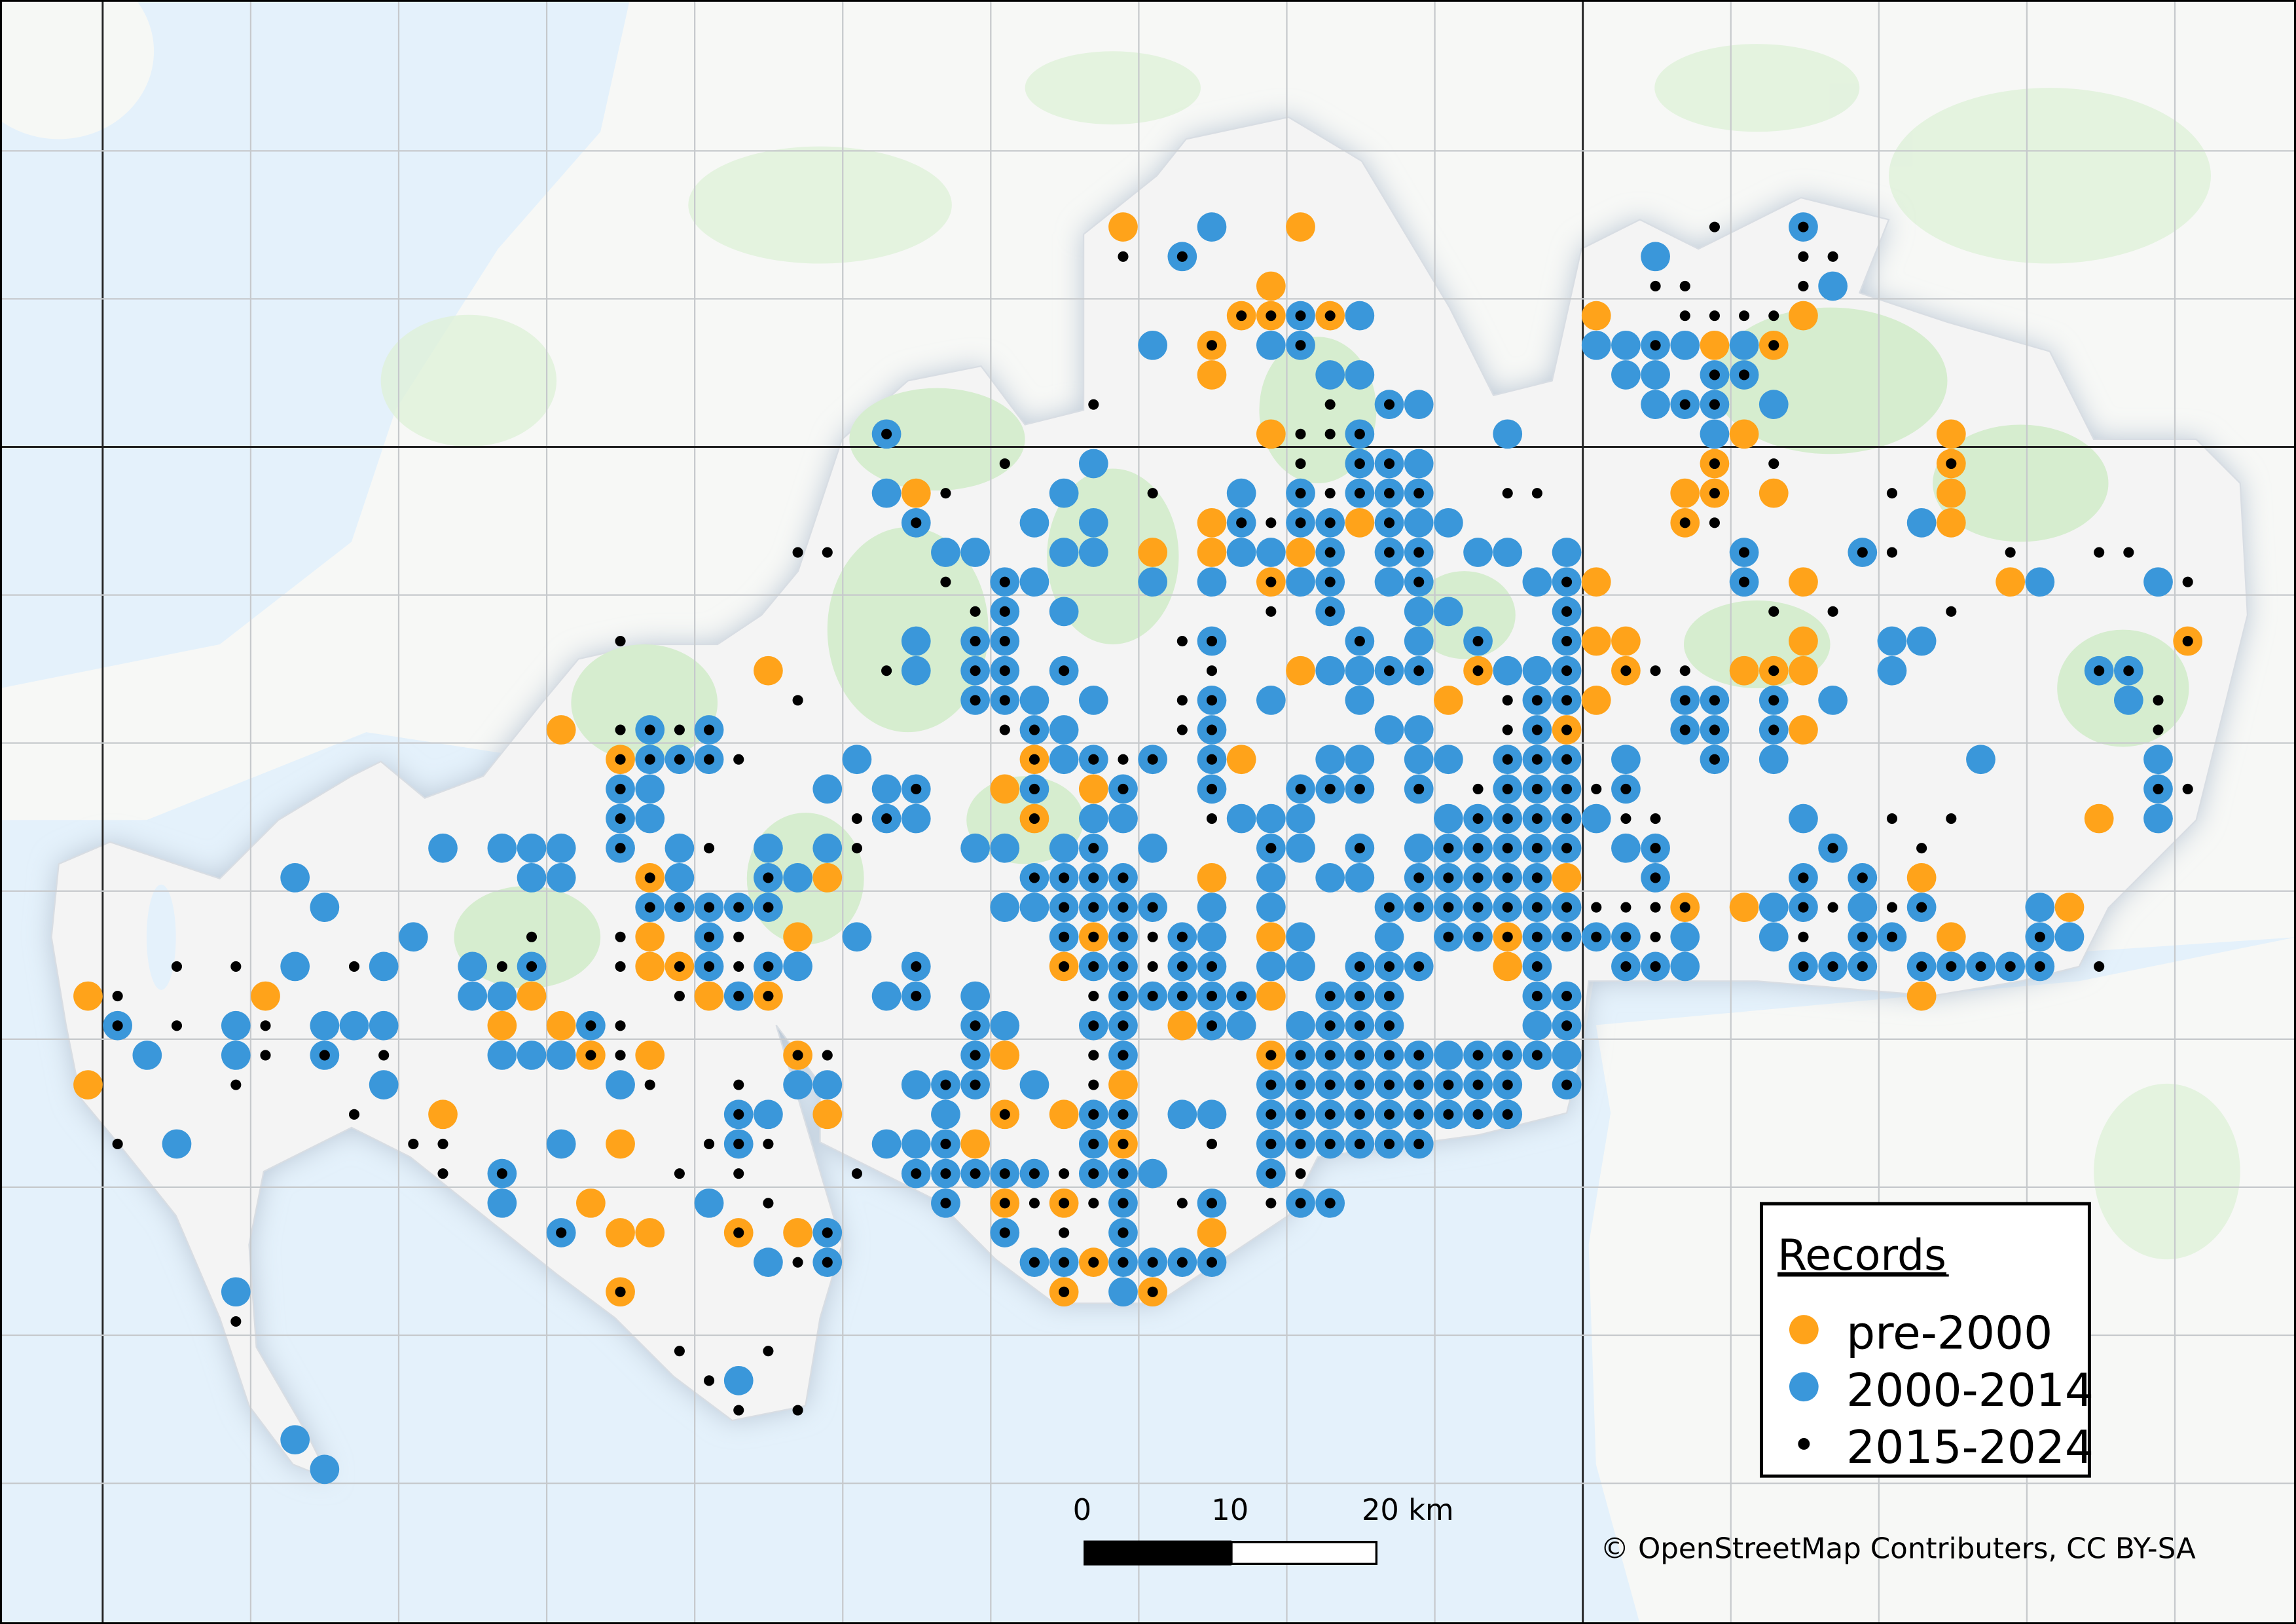  I want to click on scale-bar: 0 10 20 km, so click(1263, 1529).